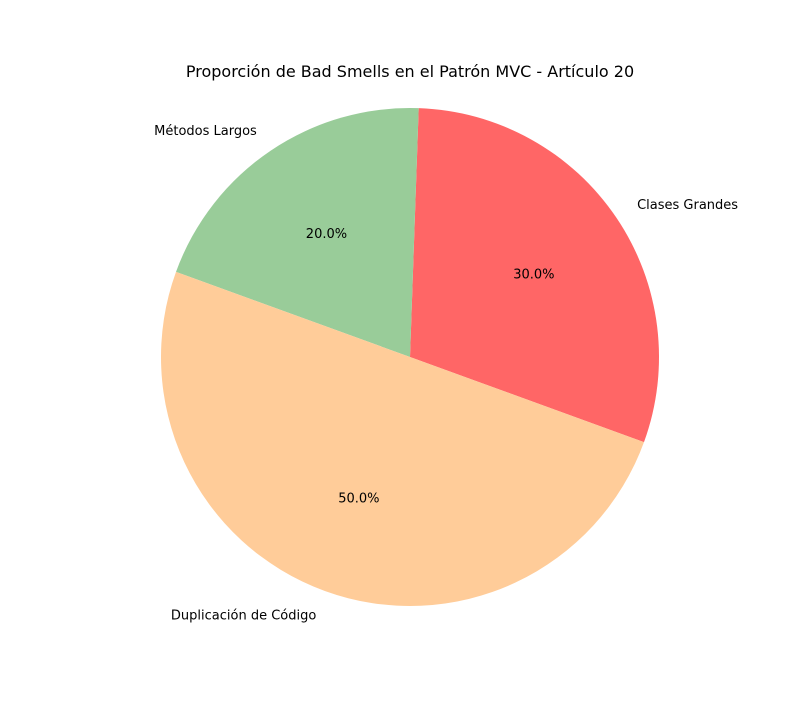 This screenshot has width=800, height=707. What do you see at coordinates (358, 498) in the screenshot?
I see `pie-percent-label: 50.0%` at bounding box center [358, 498].